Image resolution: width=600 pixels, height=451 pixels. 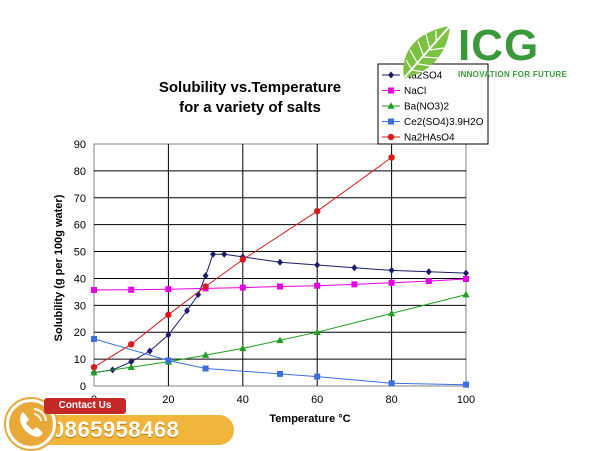 What do you see at coordinates (423, 76) in the screenshot?
I see `legend-label-na2so4: Na2SO4` at bounding box center [423, 76].